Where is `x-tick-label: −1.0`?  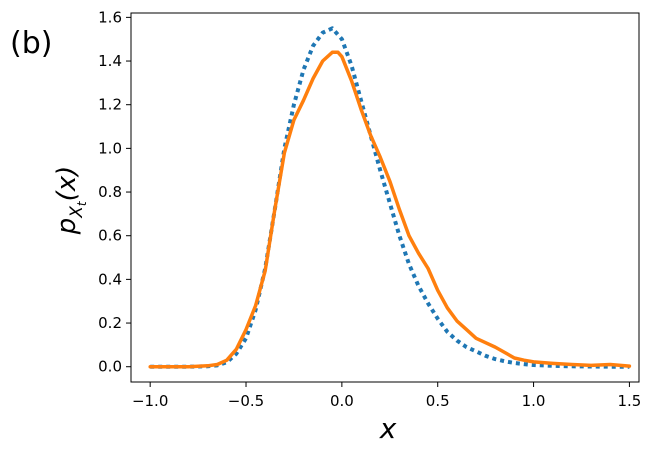
x-tick-label: −1.0 is located at coordinates (150, 401).